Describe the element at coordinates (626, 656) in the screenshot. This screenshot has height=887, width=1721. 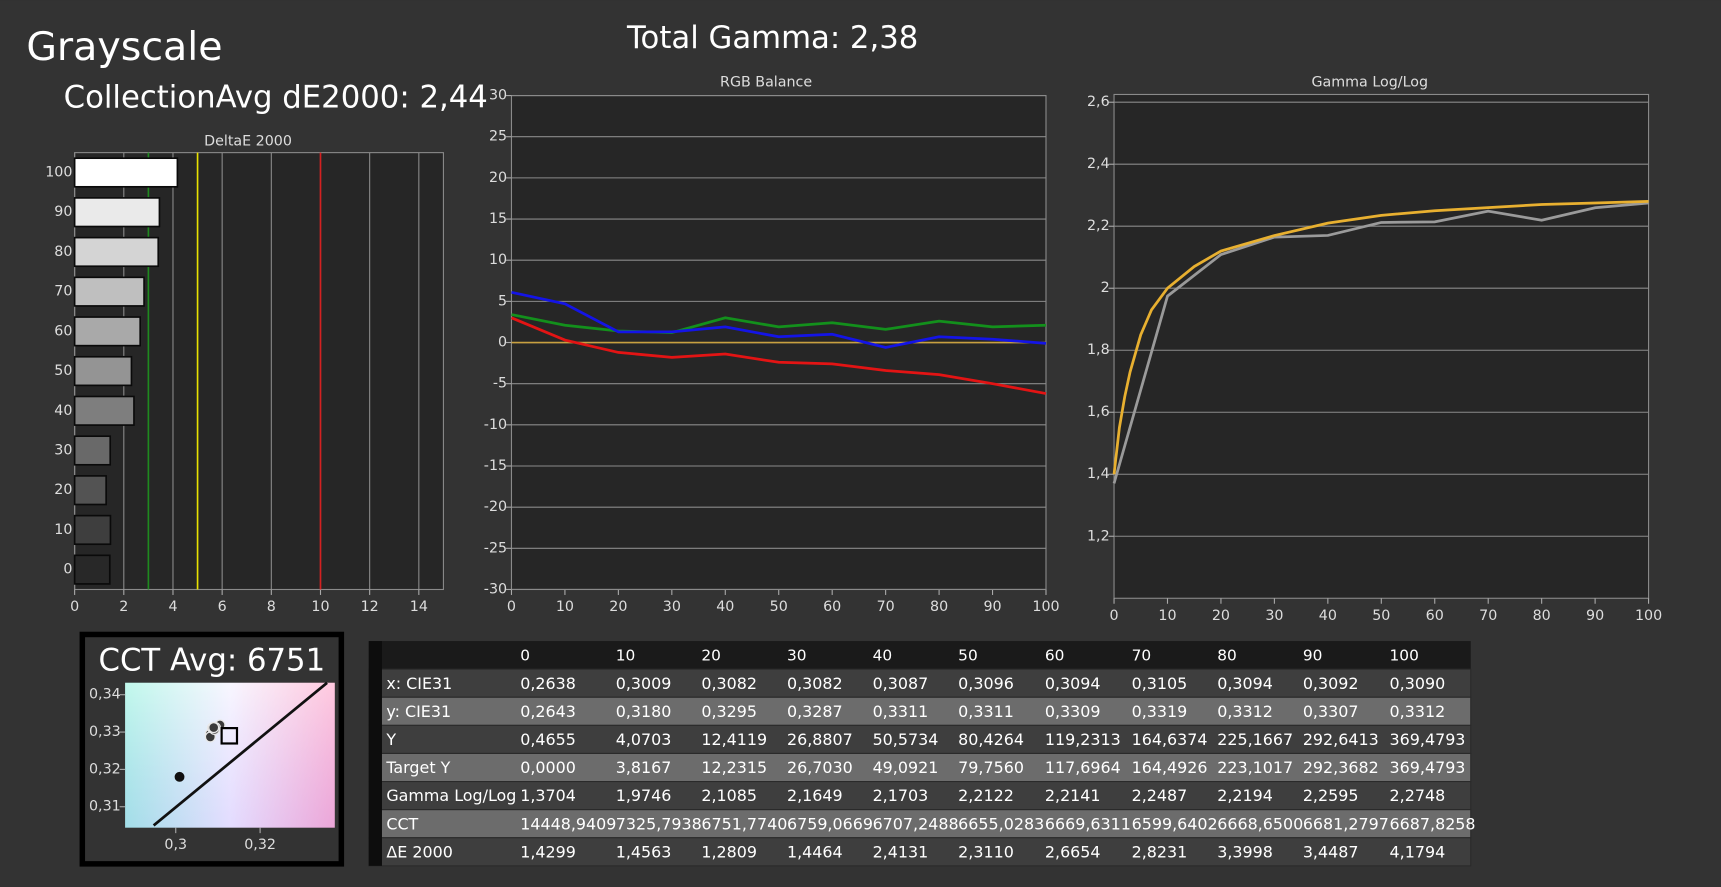
I see `table-header-cell: 10` at that location.